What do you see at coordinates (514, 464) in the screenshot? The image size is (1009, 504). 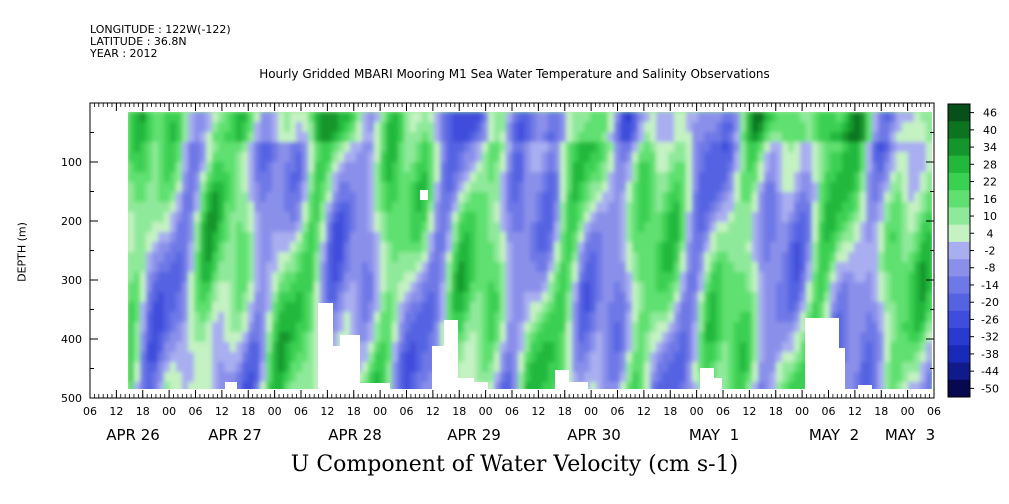 I see `x-axis-title: U Component of Water Velocity (cm s-1)` at bounding box center [514, 464].